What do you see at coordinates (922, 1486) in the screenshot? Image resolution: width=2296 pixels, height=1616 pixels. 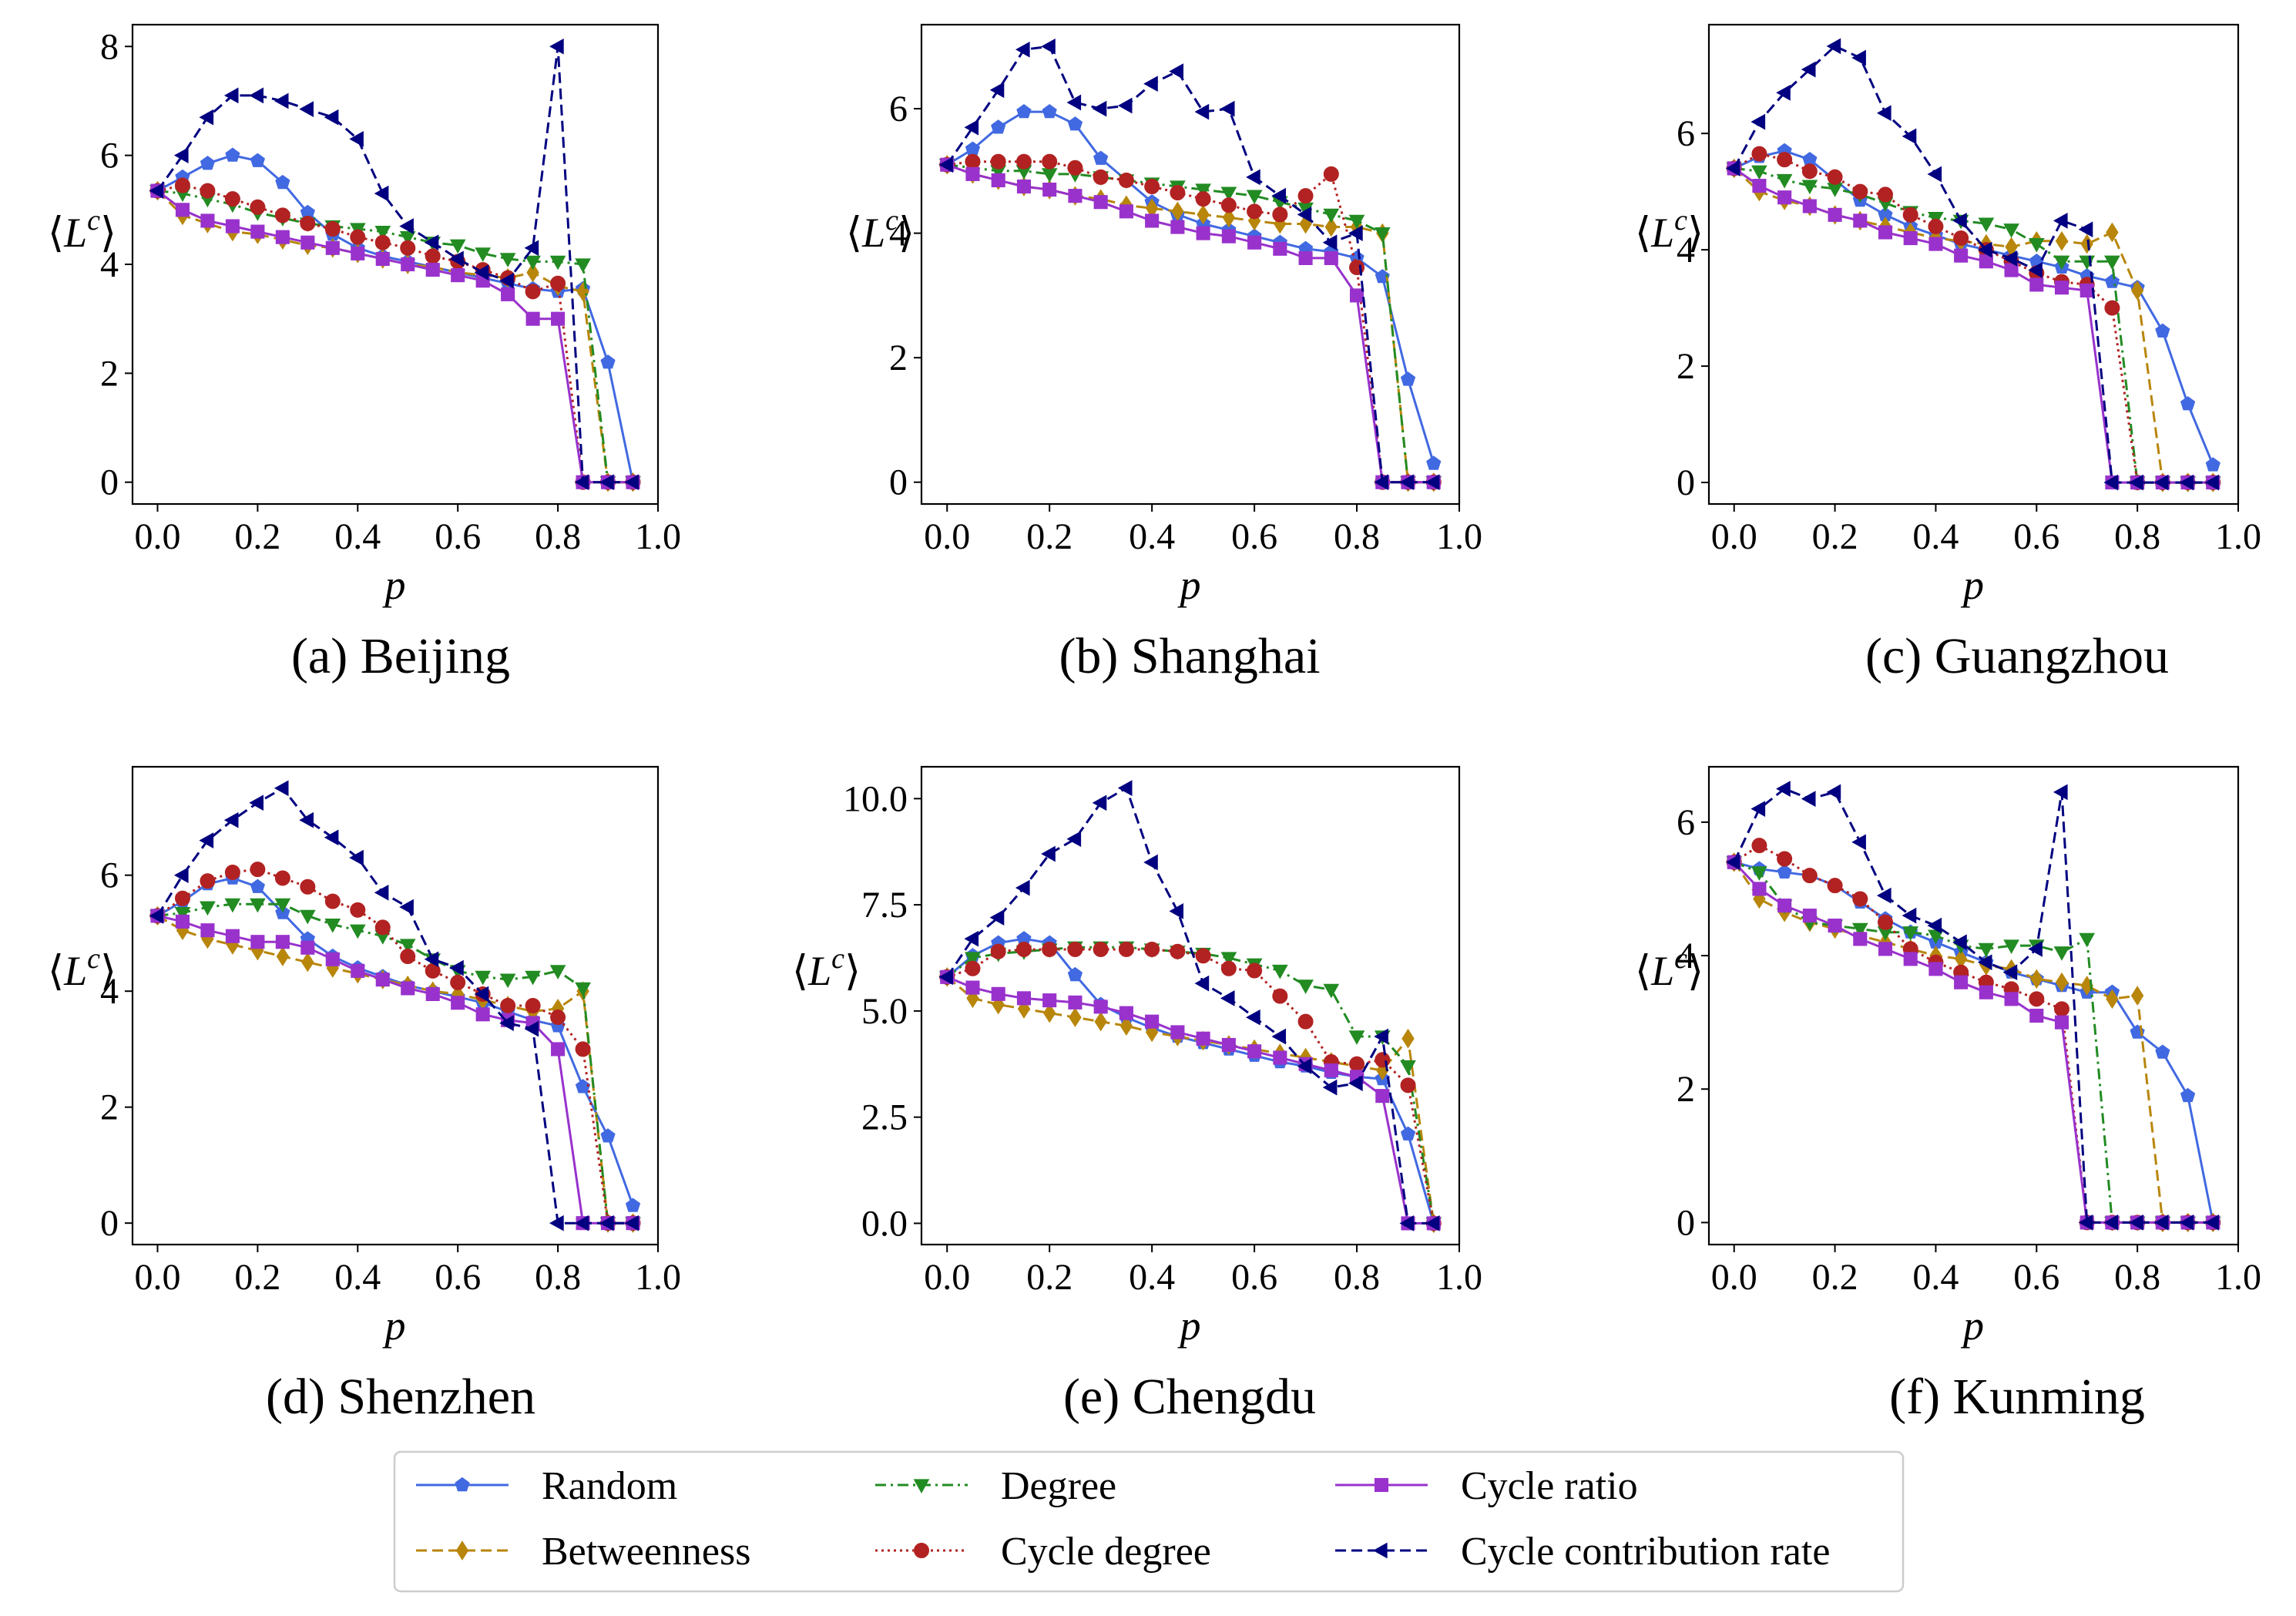 I see `legend-marker-degree` at bounding box center [922, 1486].